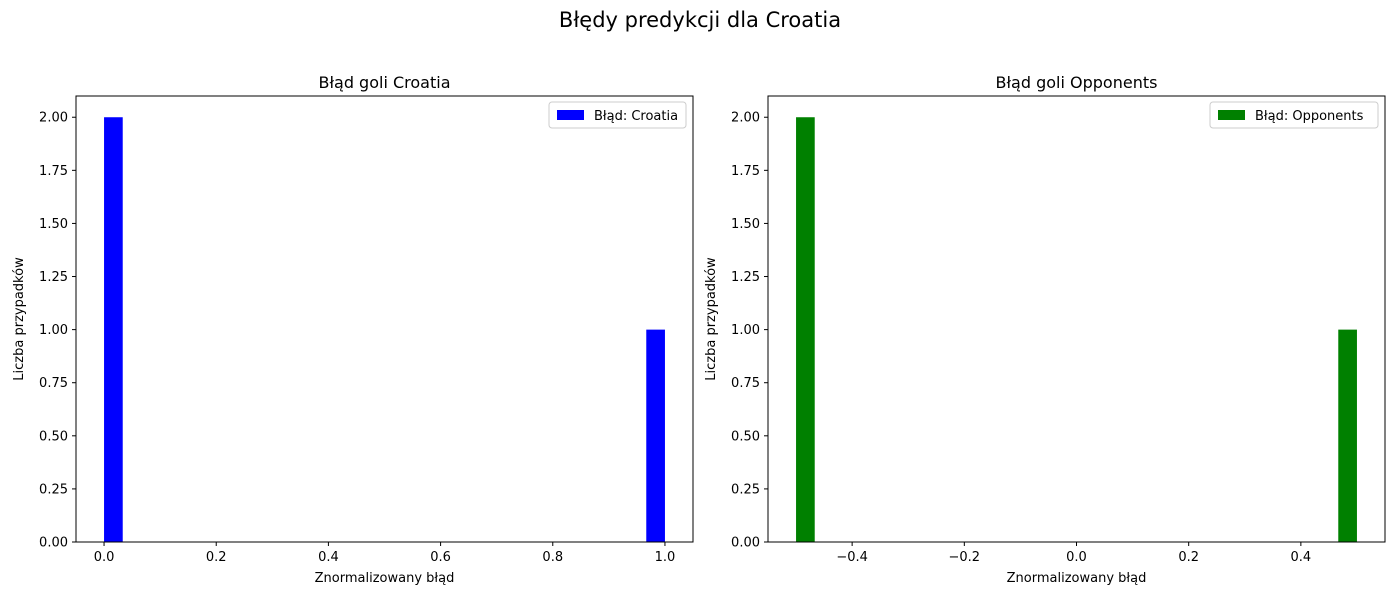  What do you see at coordinates (53, 383) in the screenshot?
I see `panel-1-ytick-label: 0.75` at bounding box center [53, 383].